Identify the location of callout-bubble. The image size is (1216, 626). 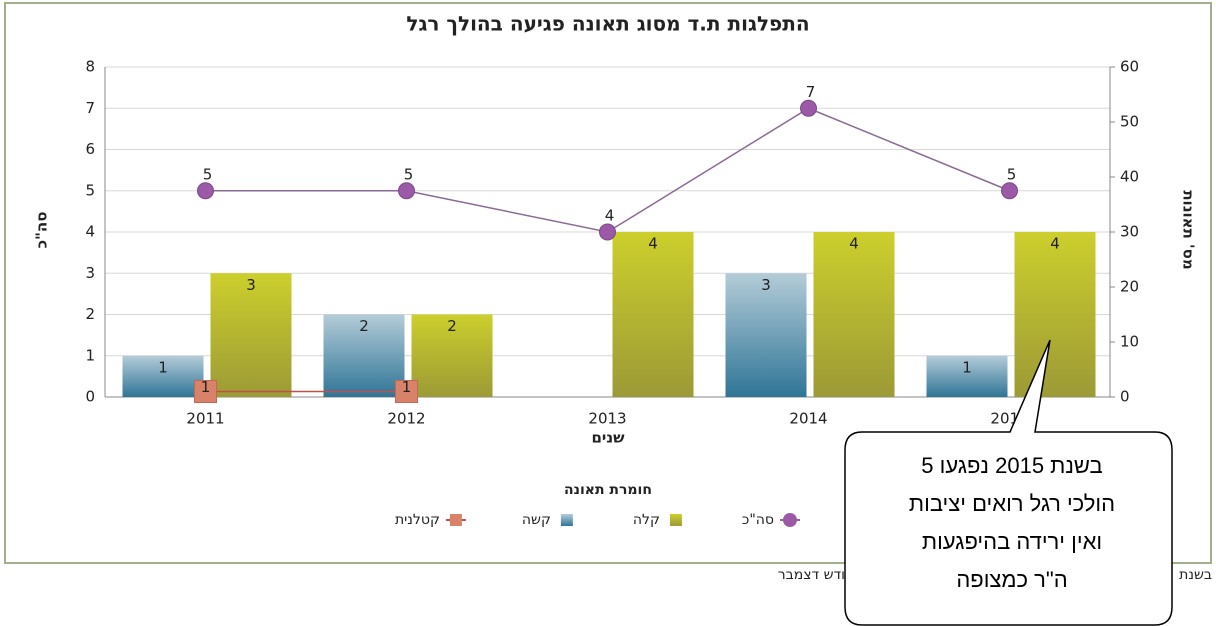
(1008, 482).